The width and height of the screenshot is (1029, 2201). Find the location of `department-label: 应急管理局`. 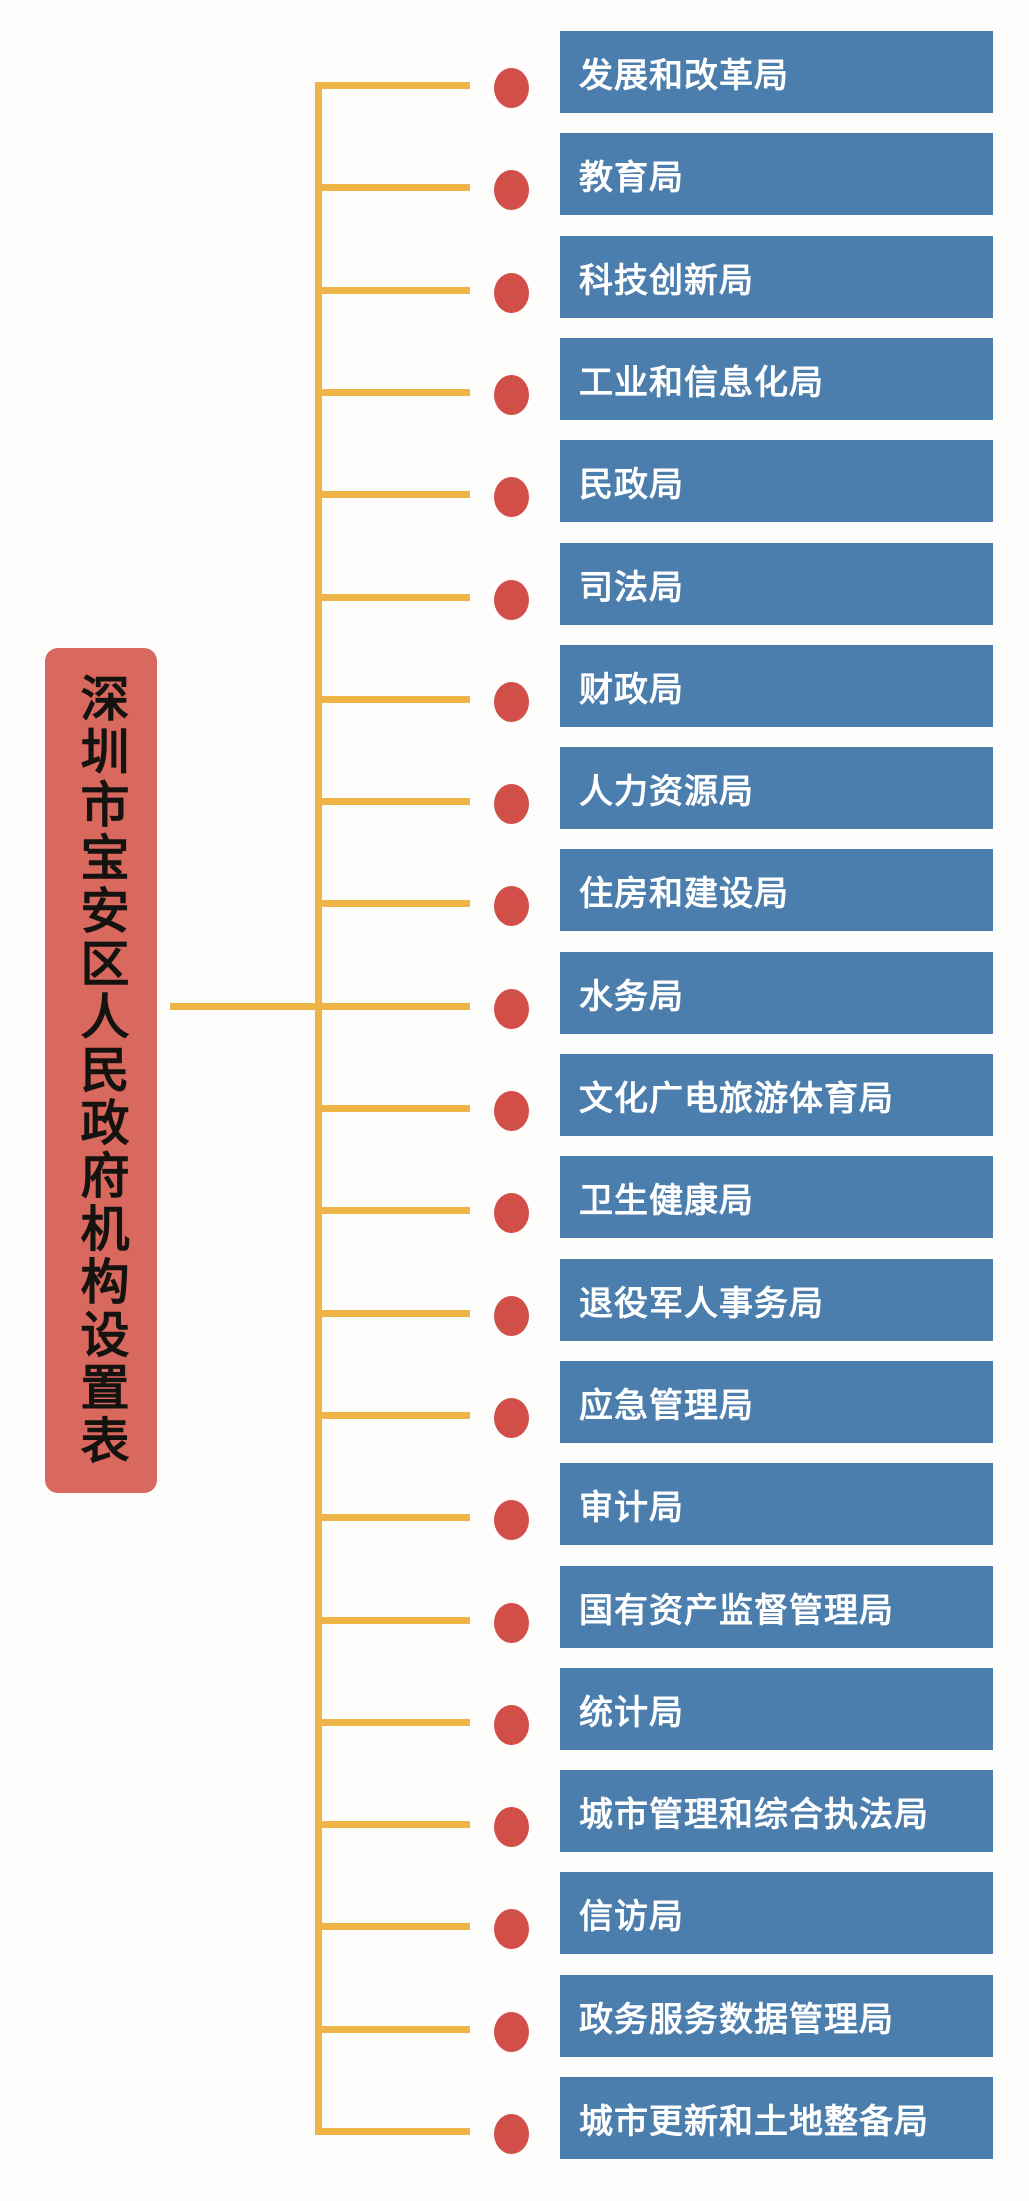

department-label: 应急管理局 is located at coordinates (666, 1406).